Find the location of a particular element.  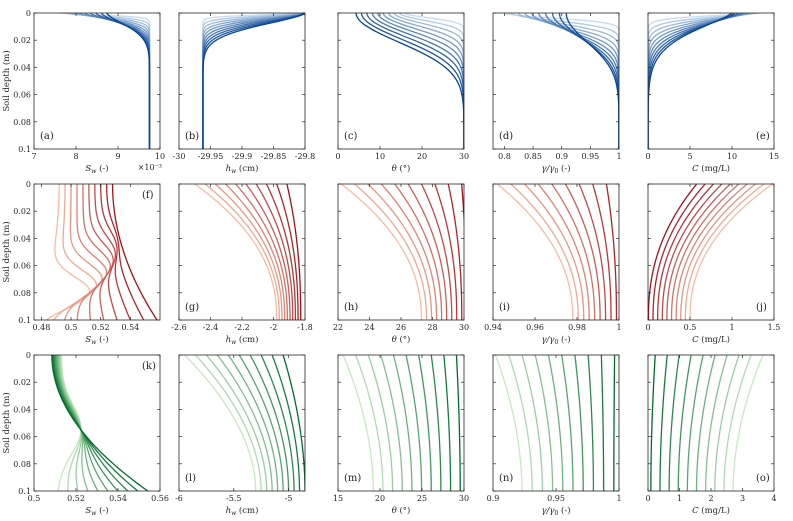

x-tick-label: -6 is located at coordinates (179, 498).